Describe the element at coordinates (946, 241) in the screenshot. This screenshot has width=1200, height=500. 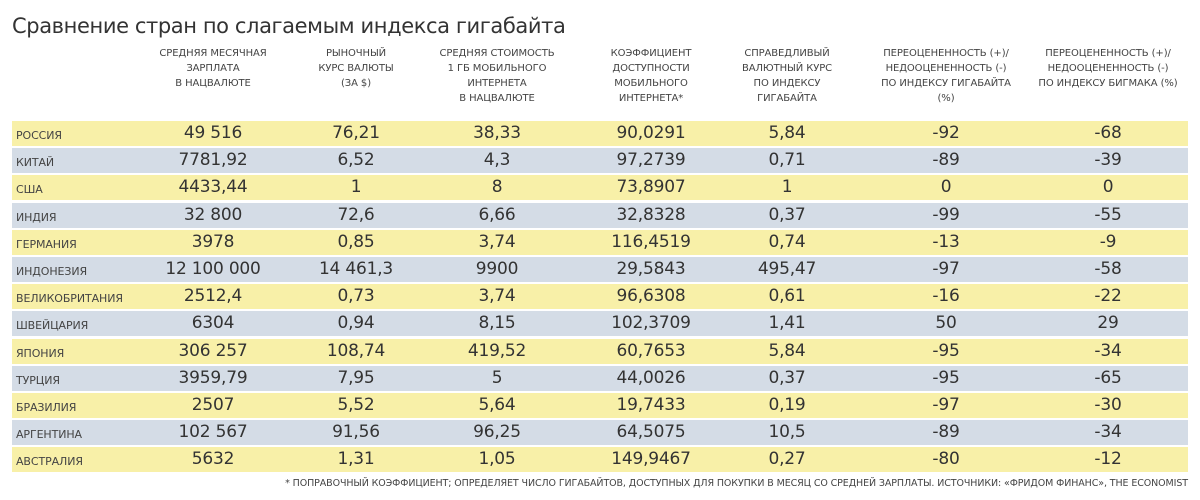
I see `table-cell: -13` at that location.